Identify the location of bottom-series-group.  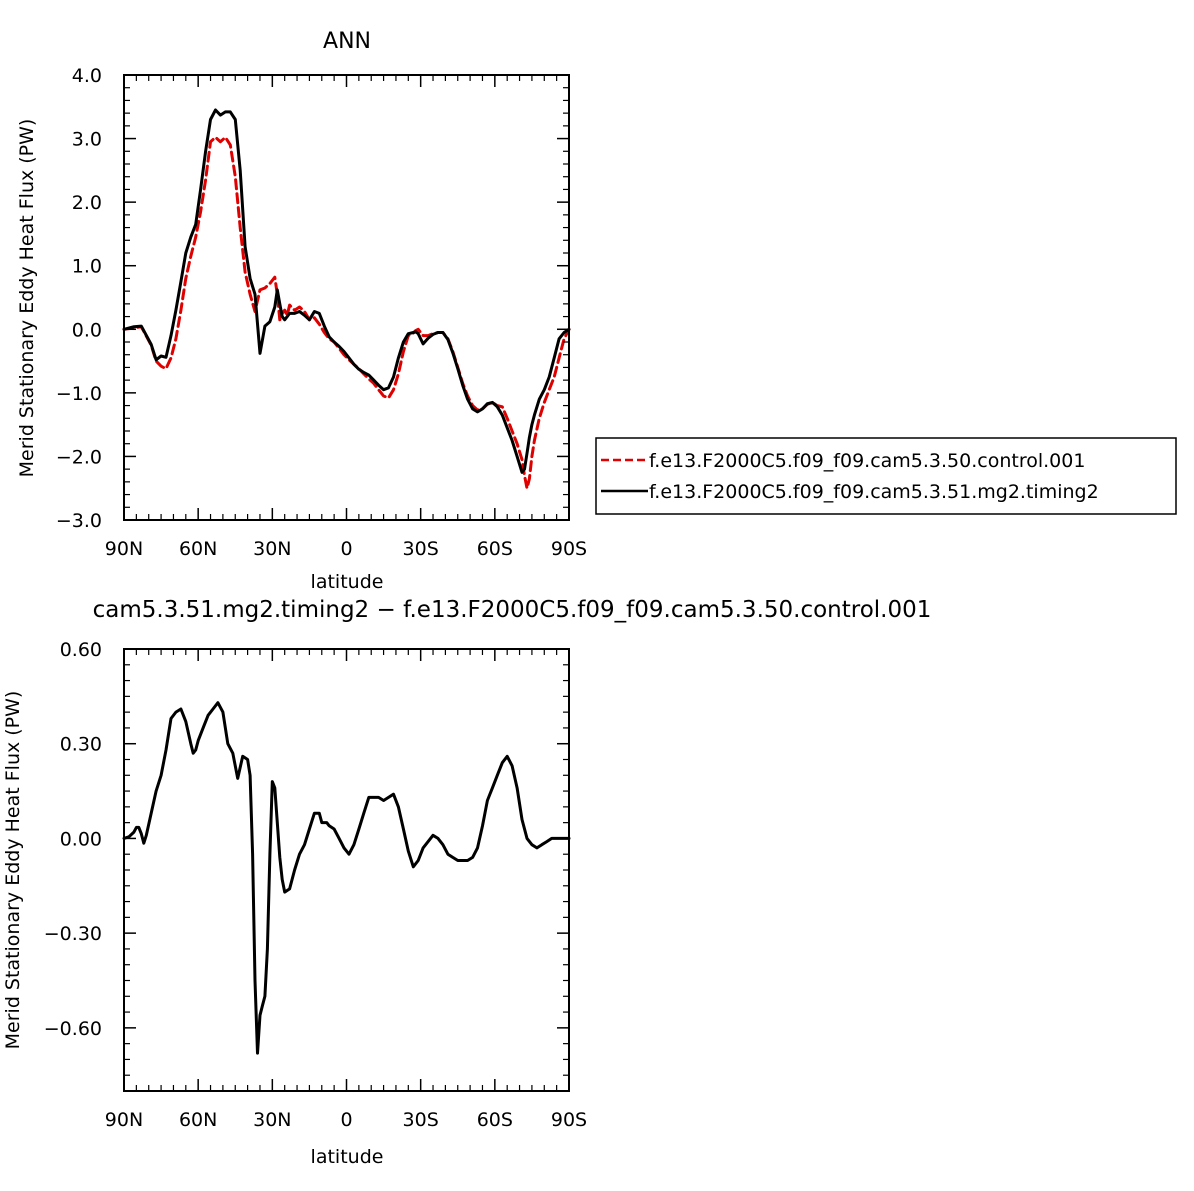
(346, 878).